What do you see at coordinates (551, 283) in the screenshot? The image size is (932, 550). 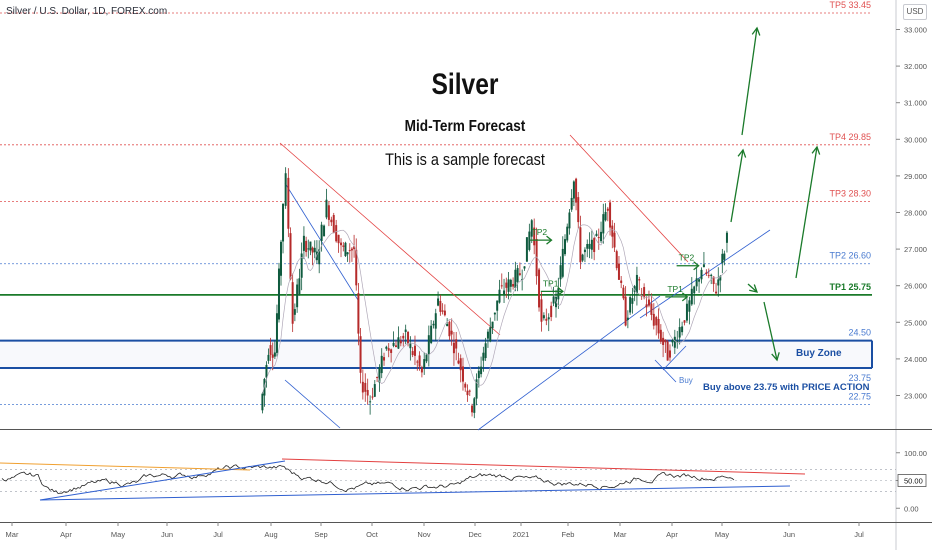 I see `tp-annotation-label: TP1` at bounding box center [551, 283].